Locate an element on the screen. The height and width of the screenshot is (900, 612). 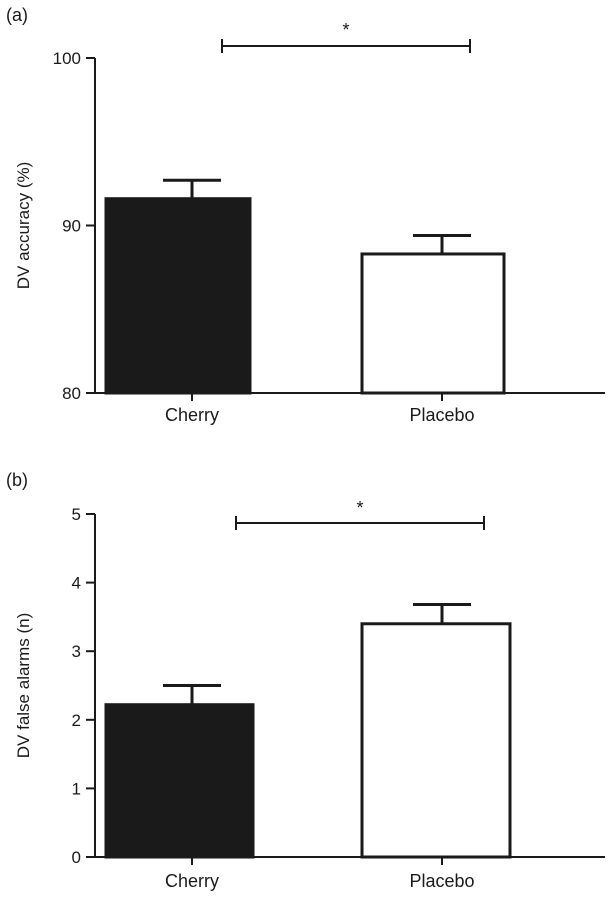
y-tick-label: 100 is located at coordinates (67, 58).